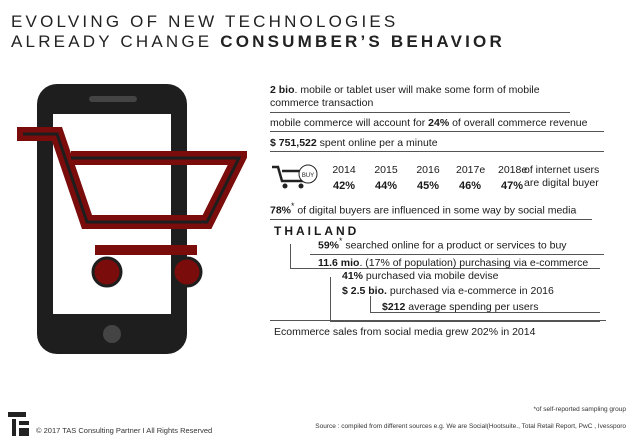 Image resolution: width=638 pixels, height=442 pixels. Describe the element at coordinates (386, 186) in the screenshot. I see `year-percent: 44%` at that location.